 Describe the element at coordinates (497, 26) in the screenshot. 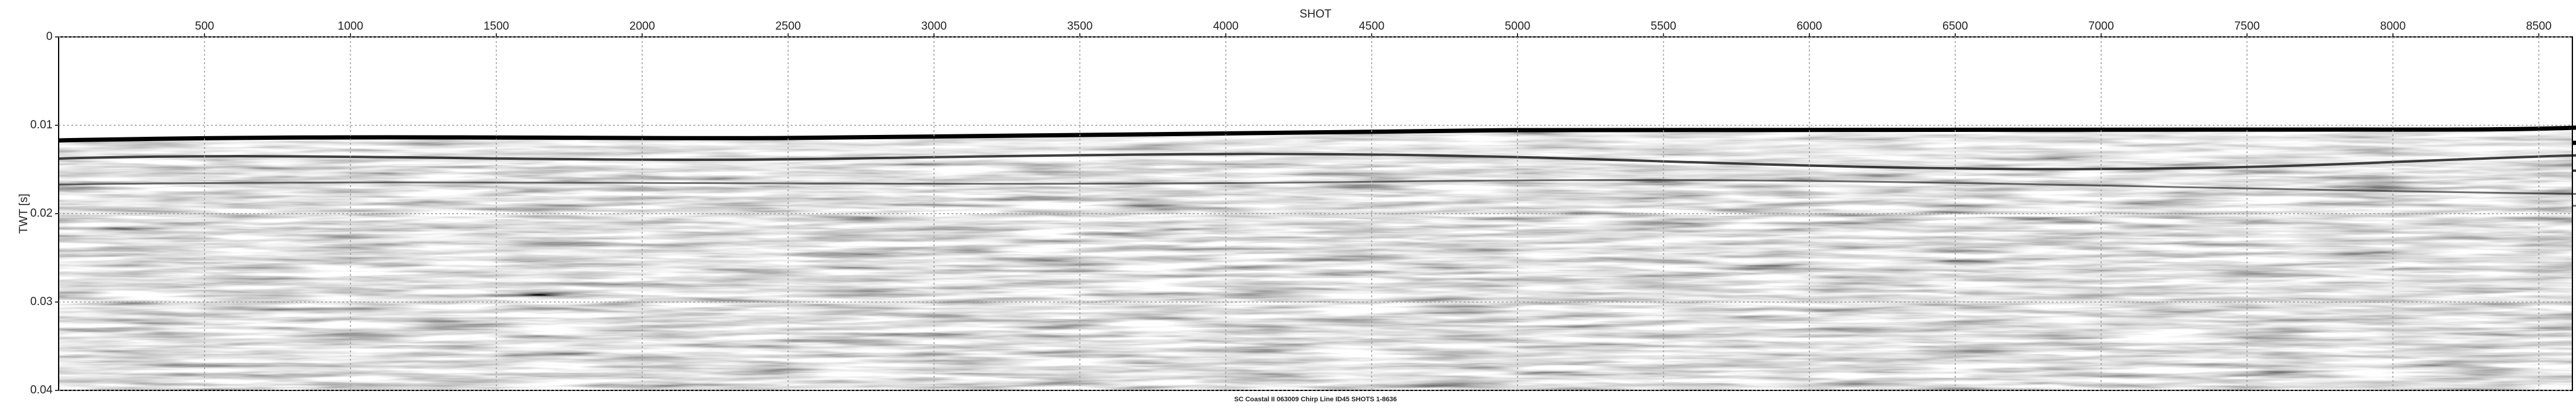

I see `x-tick-label: 1500` at that location.